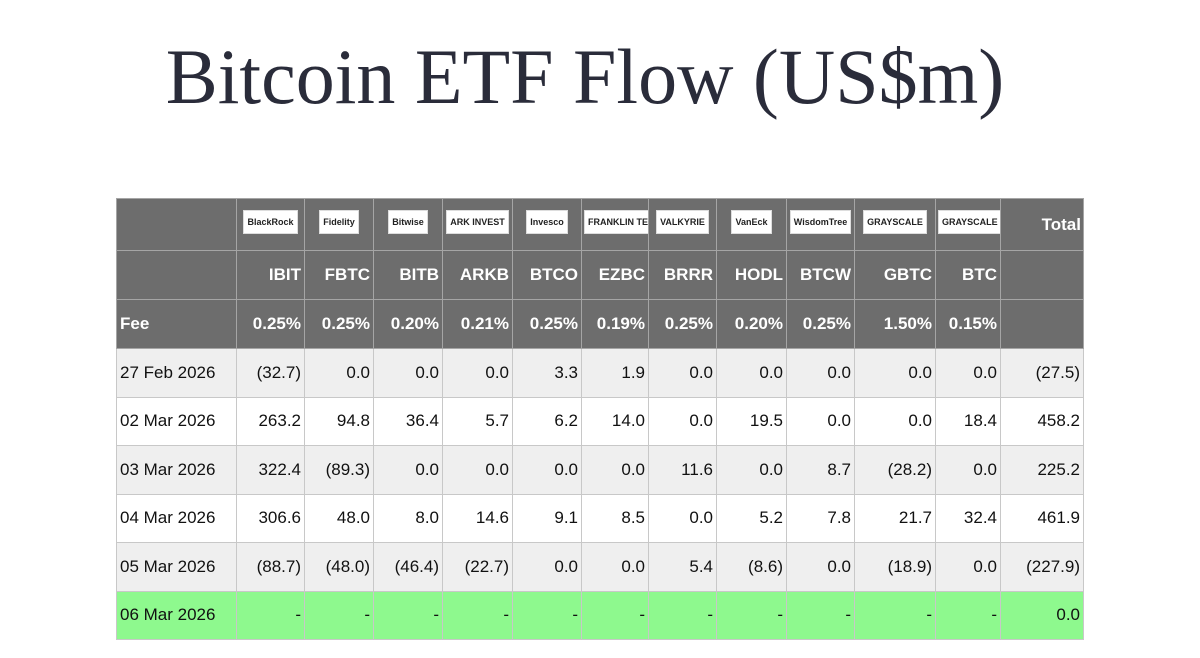 The height and width of the screenshot is (658, 1200). Describe the element at coordinates (176, 470) in the screenshot. I see `date-cell: 03 Mar 2026` at that location.